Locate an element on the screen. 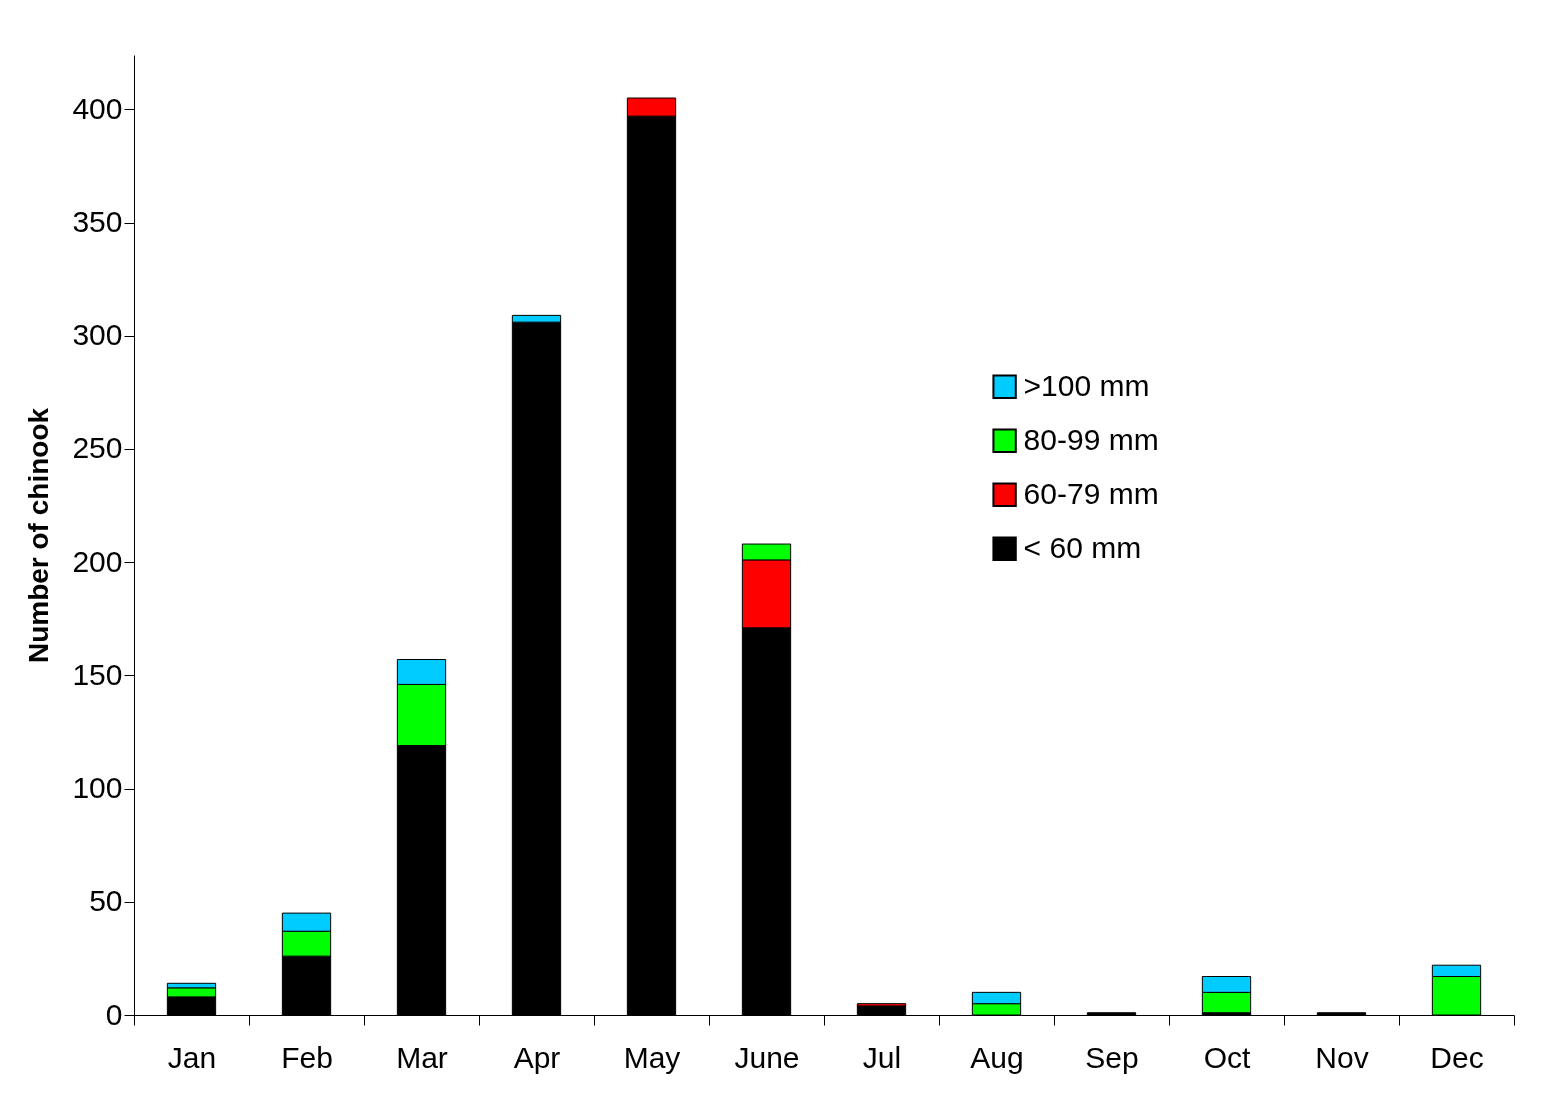  y-tick-label: 50 is located at coordinates (106, 901).